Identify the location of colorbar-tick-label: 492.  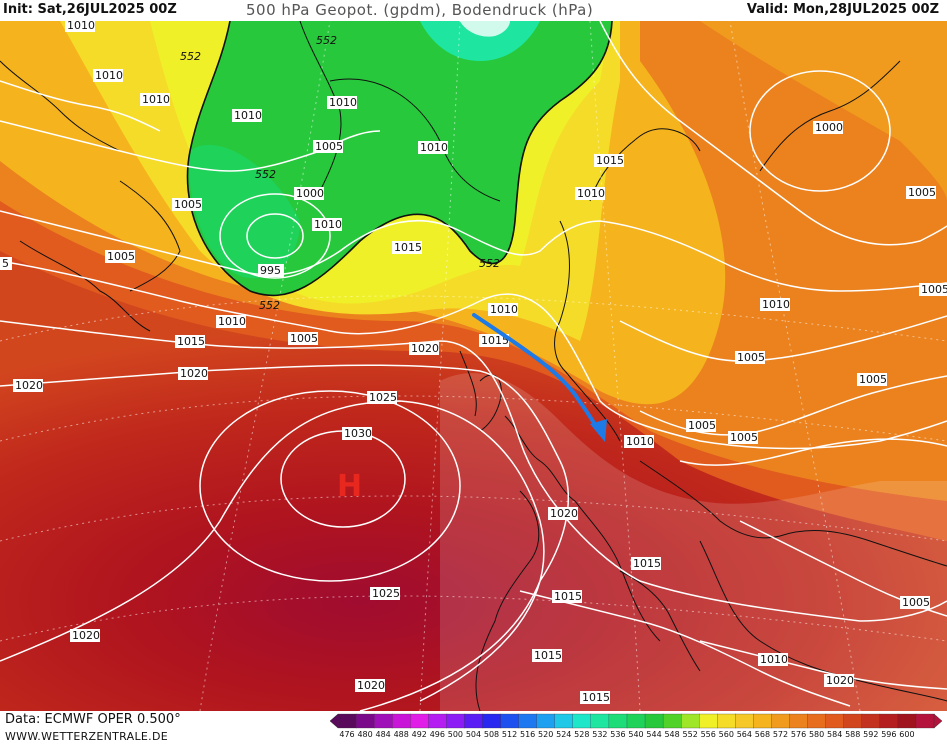
(419, 734).